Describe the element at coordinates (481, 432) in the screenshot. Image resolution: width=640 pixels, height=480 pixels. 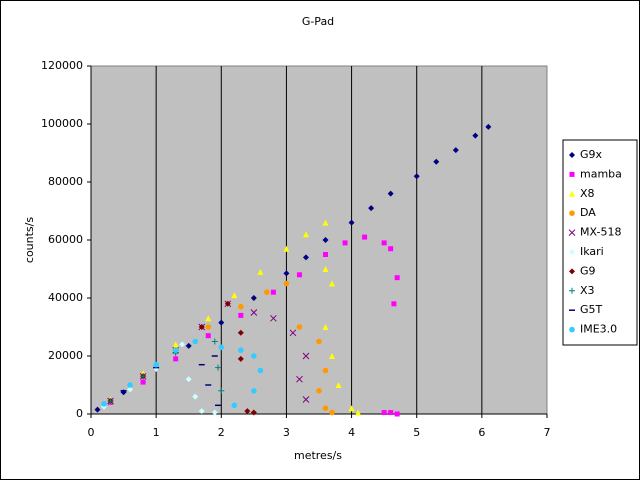
I see `x-tick-label: 6` at that location.